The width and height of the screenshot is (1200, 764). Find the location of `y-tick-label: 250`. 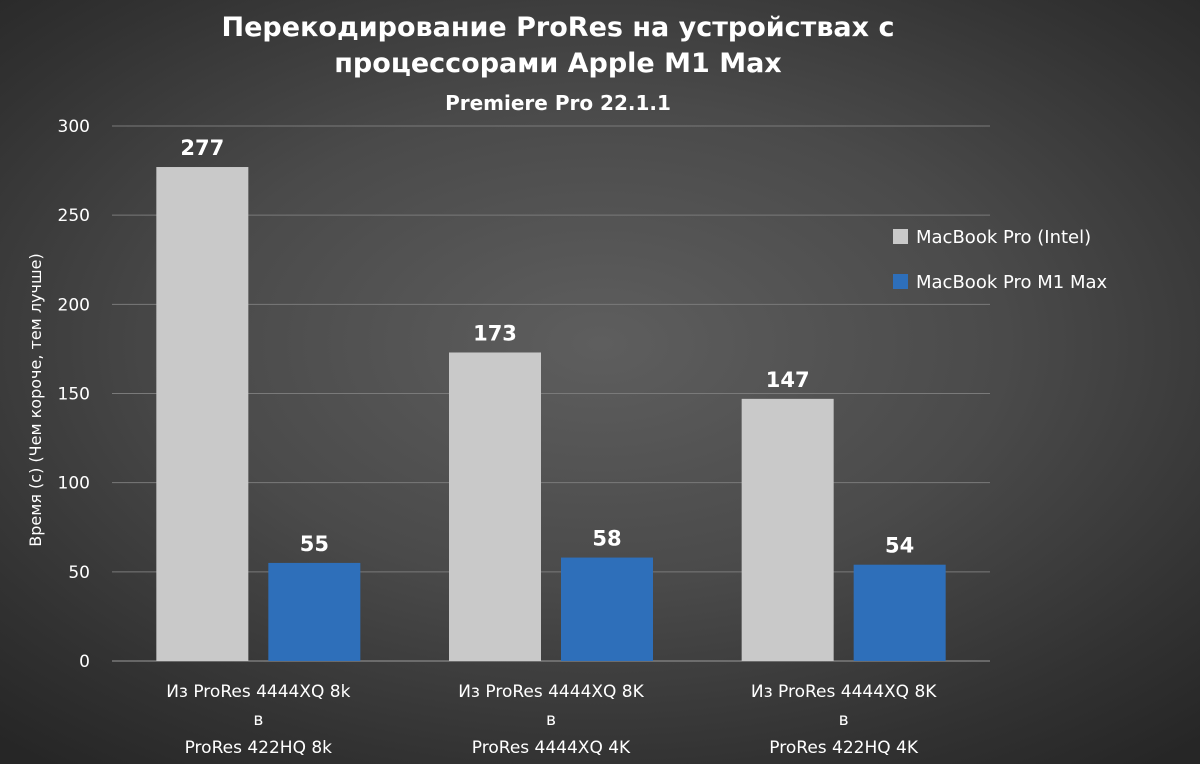

y-tick-label: 250 is located at coordinates (74, 216).